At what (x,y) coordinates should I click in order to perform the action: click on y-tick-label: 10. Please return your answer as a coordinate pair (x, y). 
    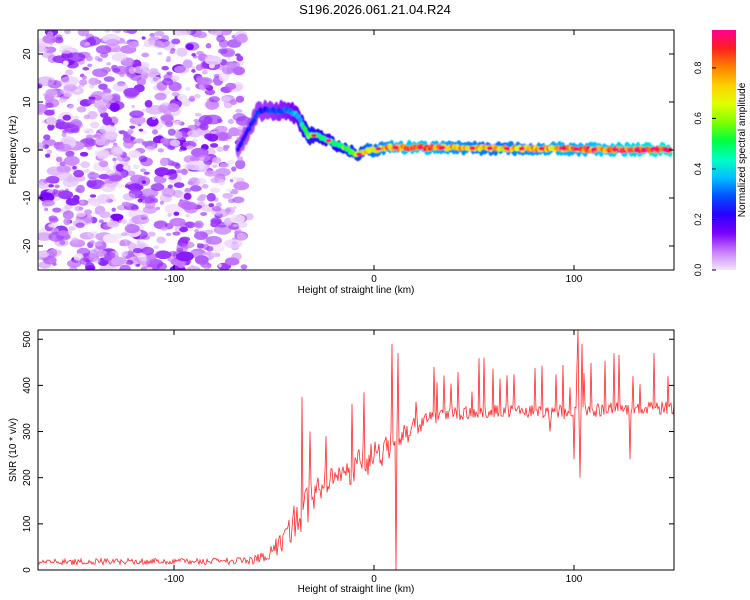
    Looking at the image, I should click on (27, 102).